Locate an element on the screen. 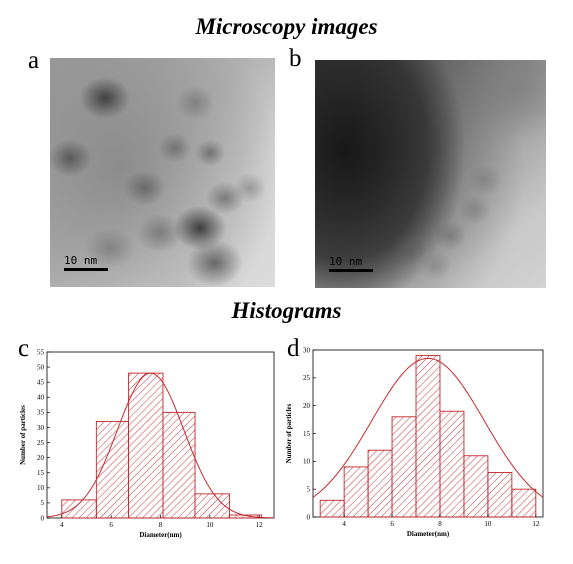  panel-letter-d: d is located at coordinates (293, 348).